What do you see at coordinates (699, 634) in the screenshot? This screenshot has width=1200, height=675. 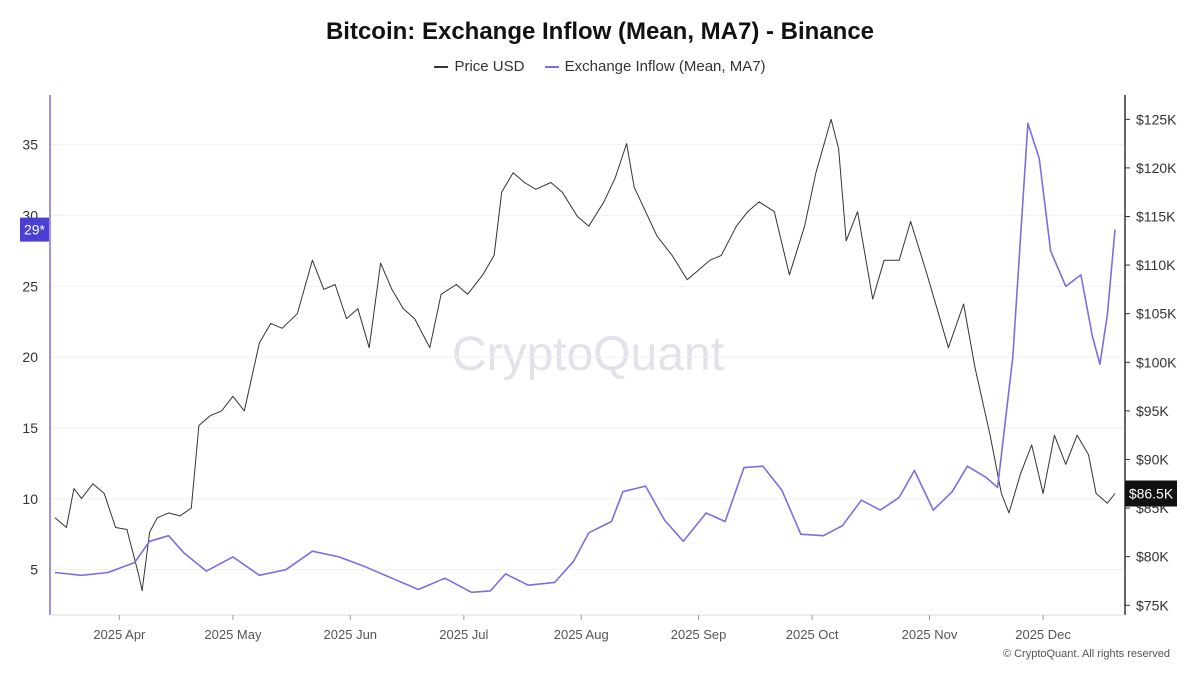 I see `x-tick-label: 2025 Sep` at bounding box center [699, 634].